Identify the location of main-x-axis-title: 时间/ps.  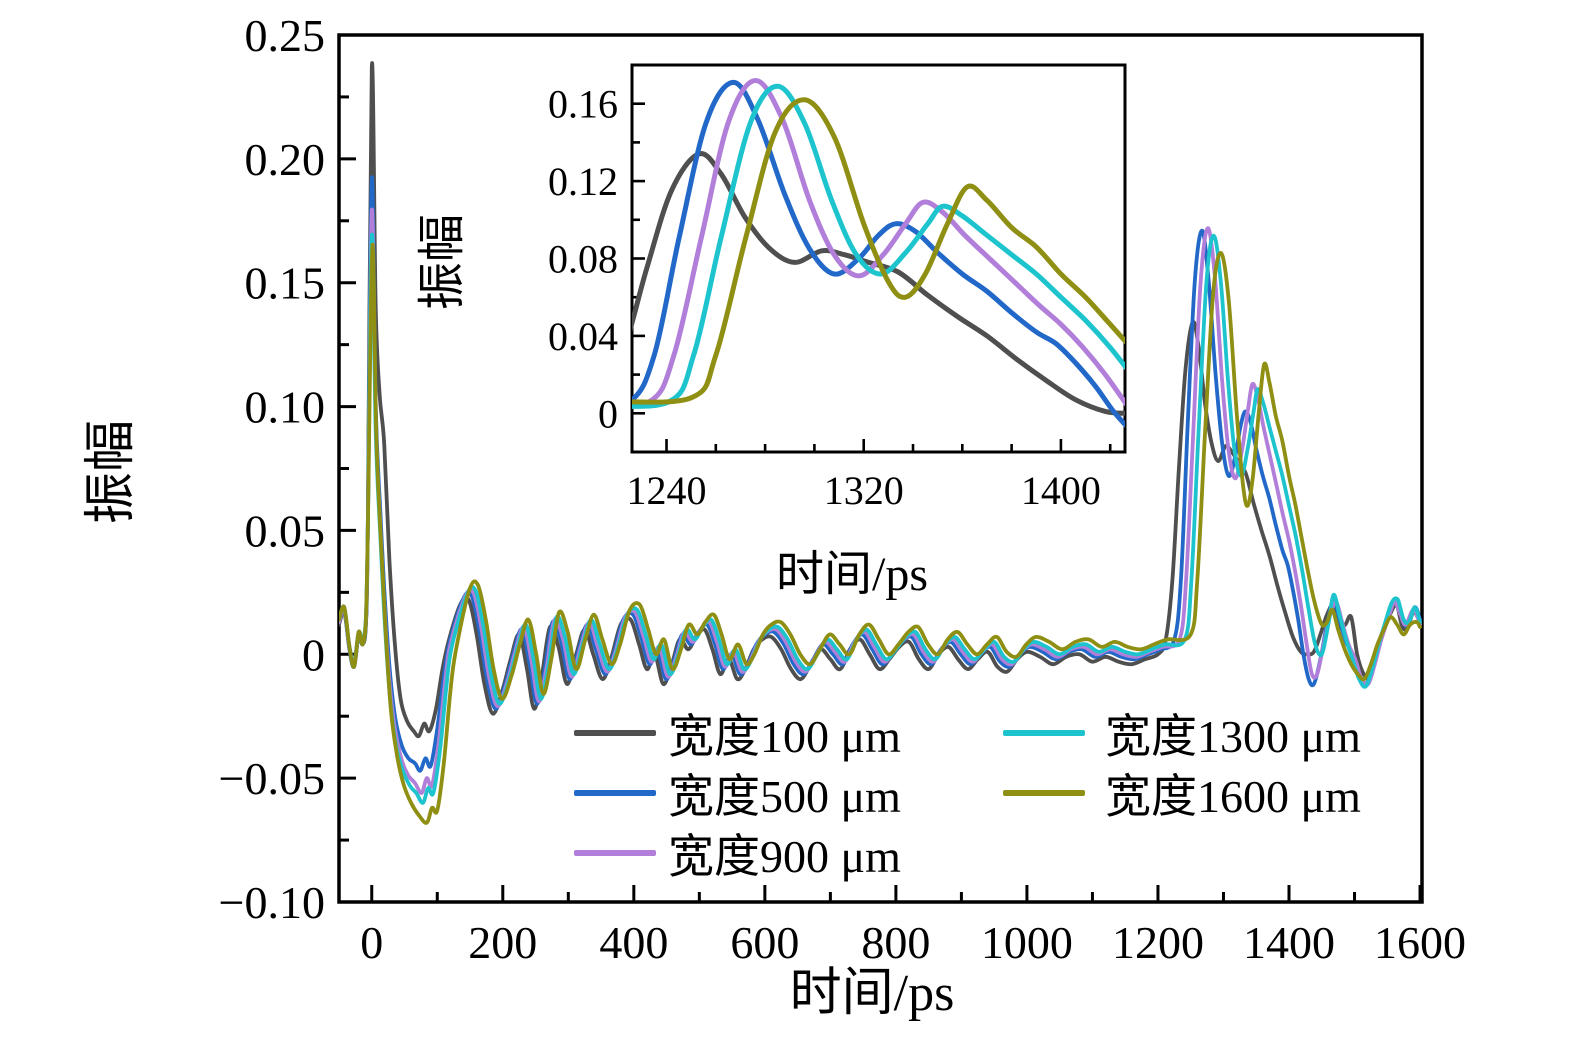
(872, 993).